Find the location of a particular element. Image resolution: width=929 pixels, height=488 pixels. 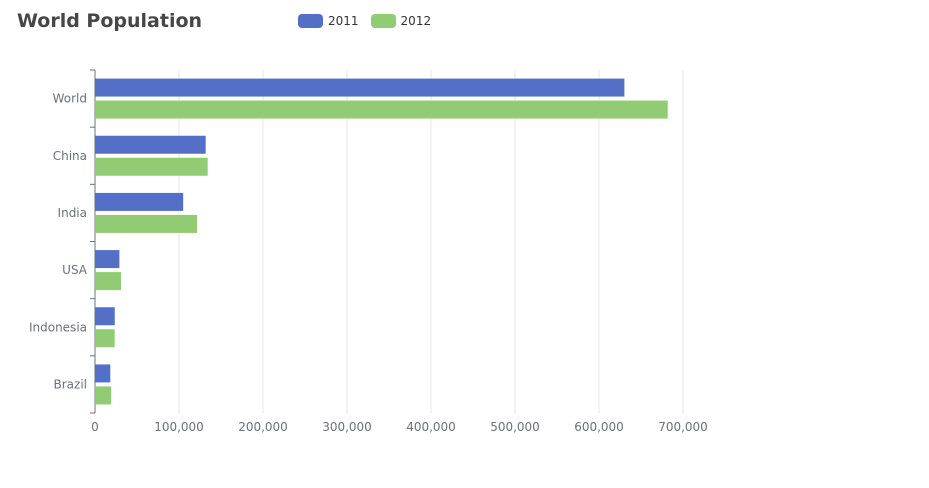

x-tick-label: 400,000 is located at coordinates (431, 427).